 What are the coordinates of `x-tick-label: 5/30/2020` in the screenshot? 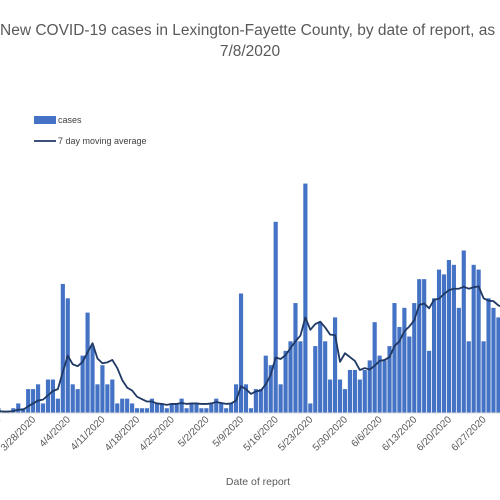 It's located at (331, 434).